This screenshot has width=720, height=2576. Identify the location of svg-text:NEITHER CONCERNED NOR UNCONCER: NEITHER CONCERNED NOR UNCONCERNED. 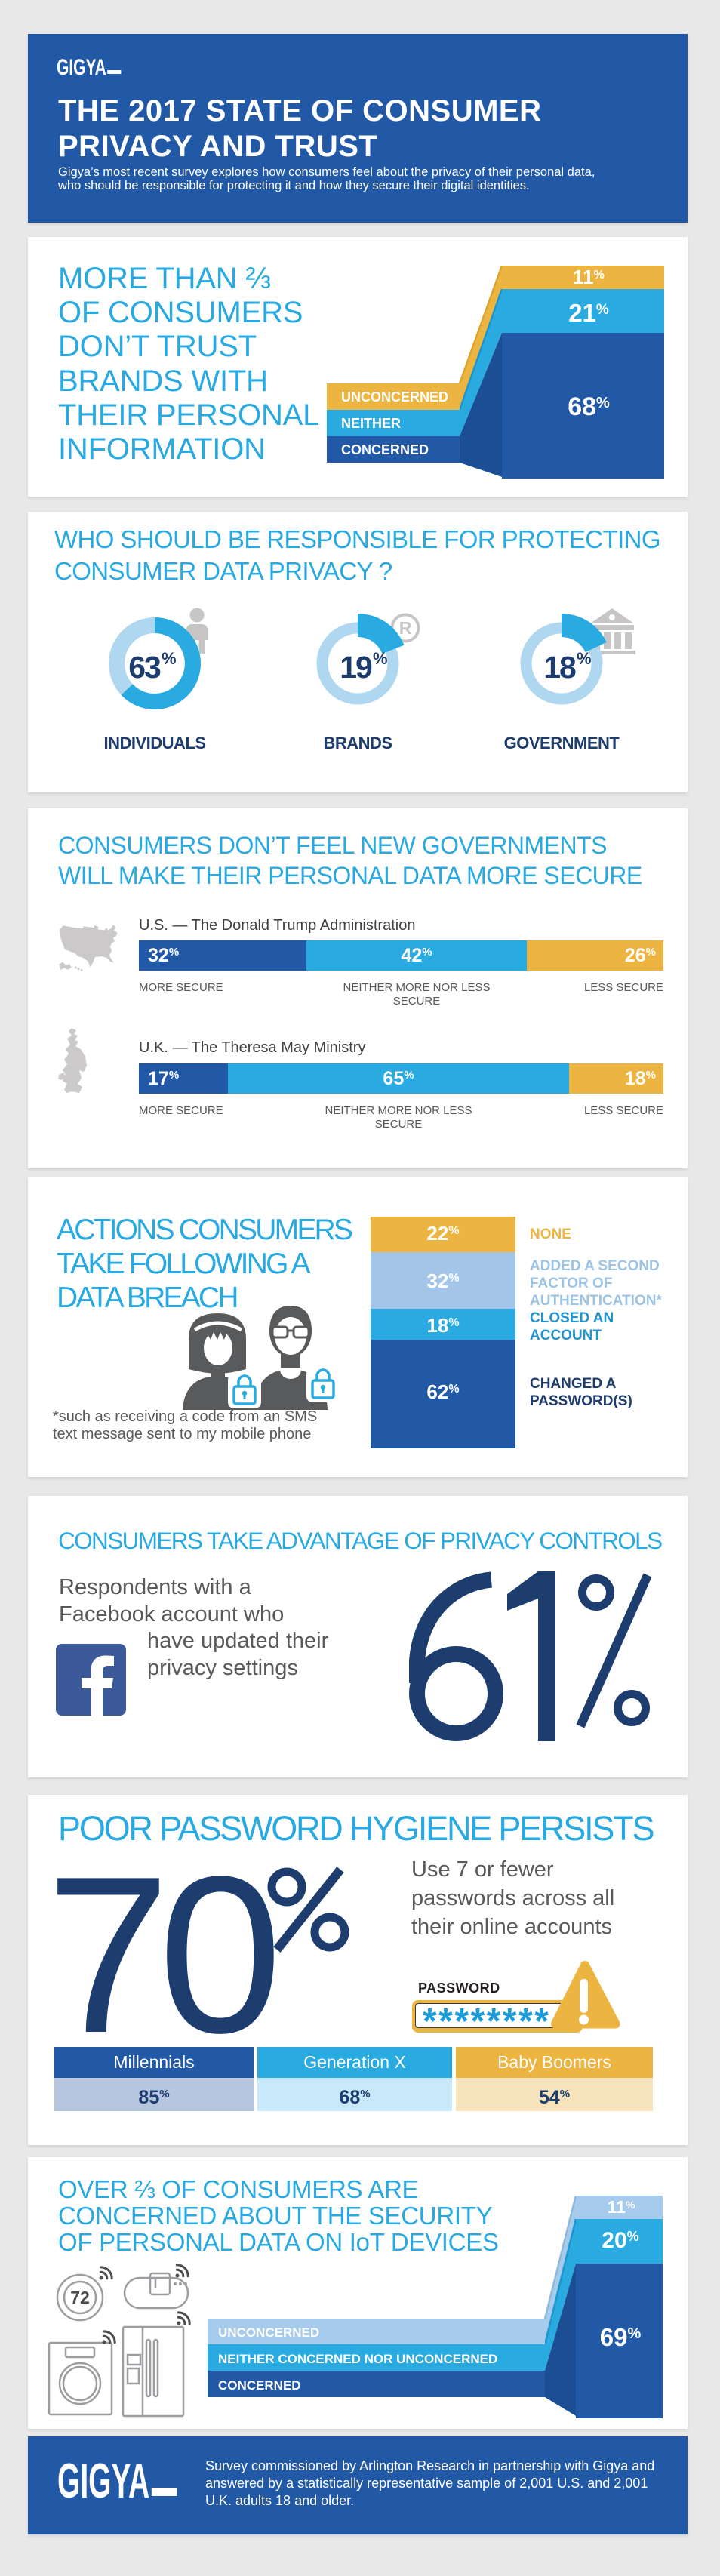
(357, 2359).